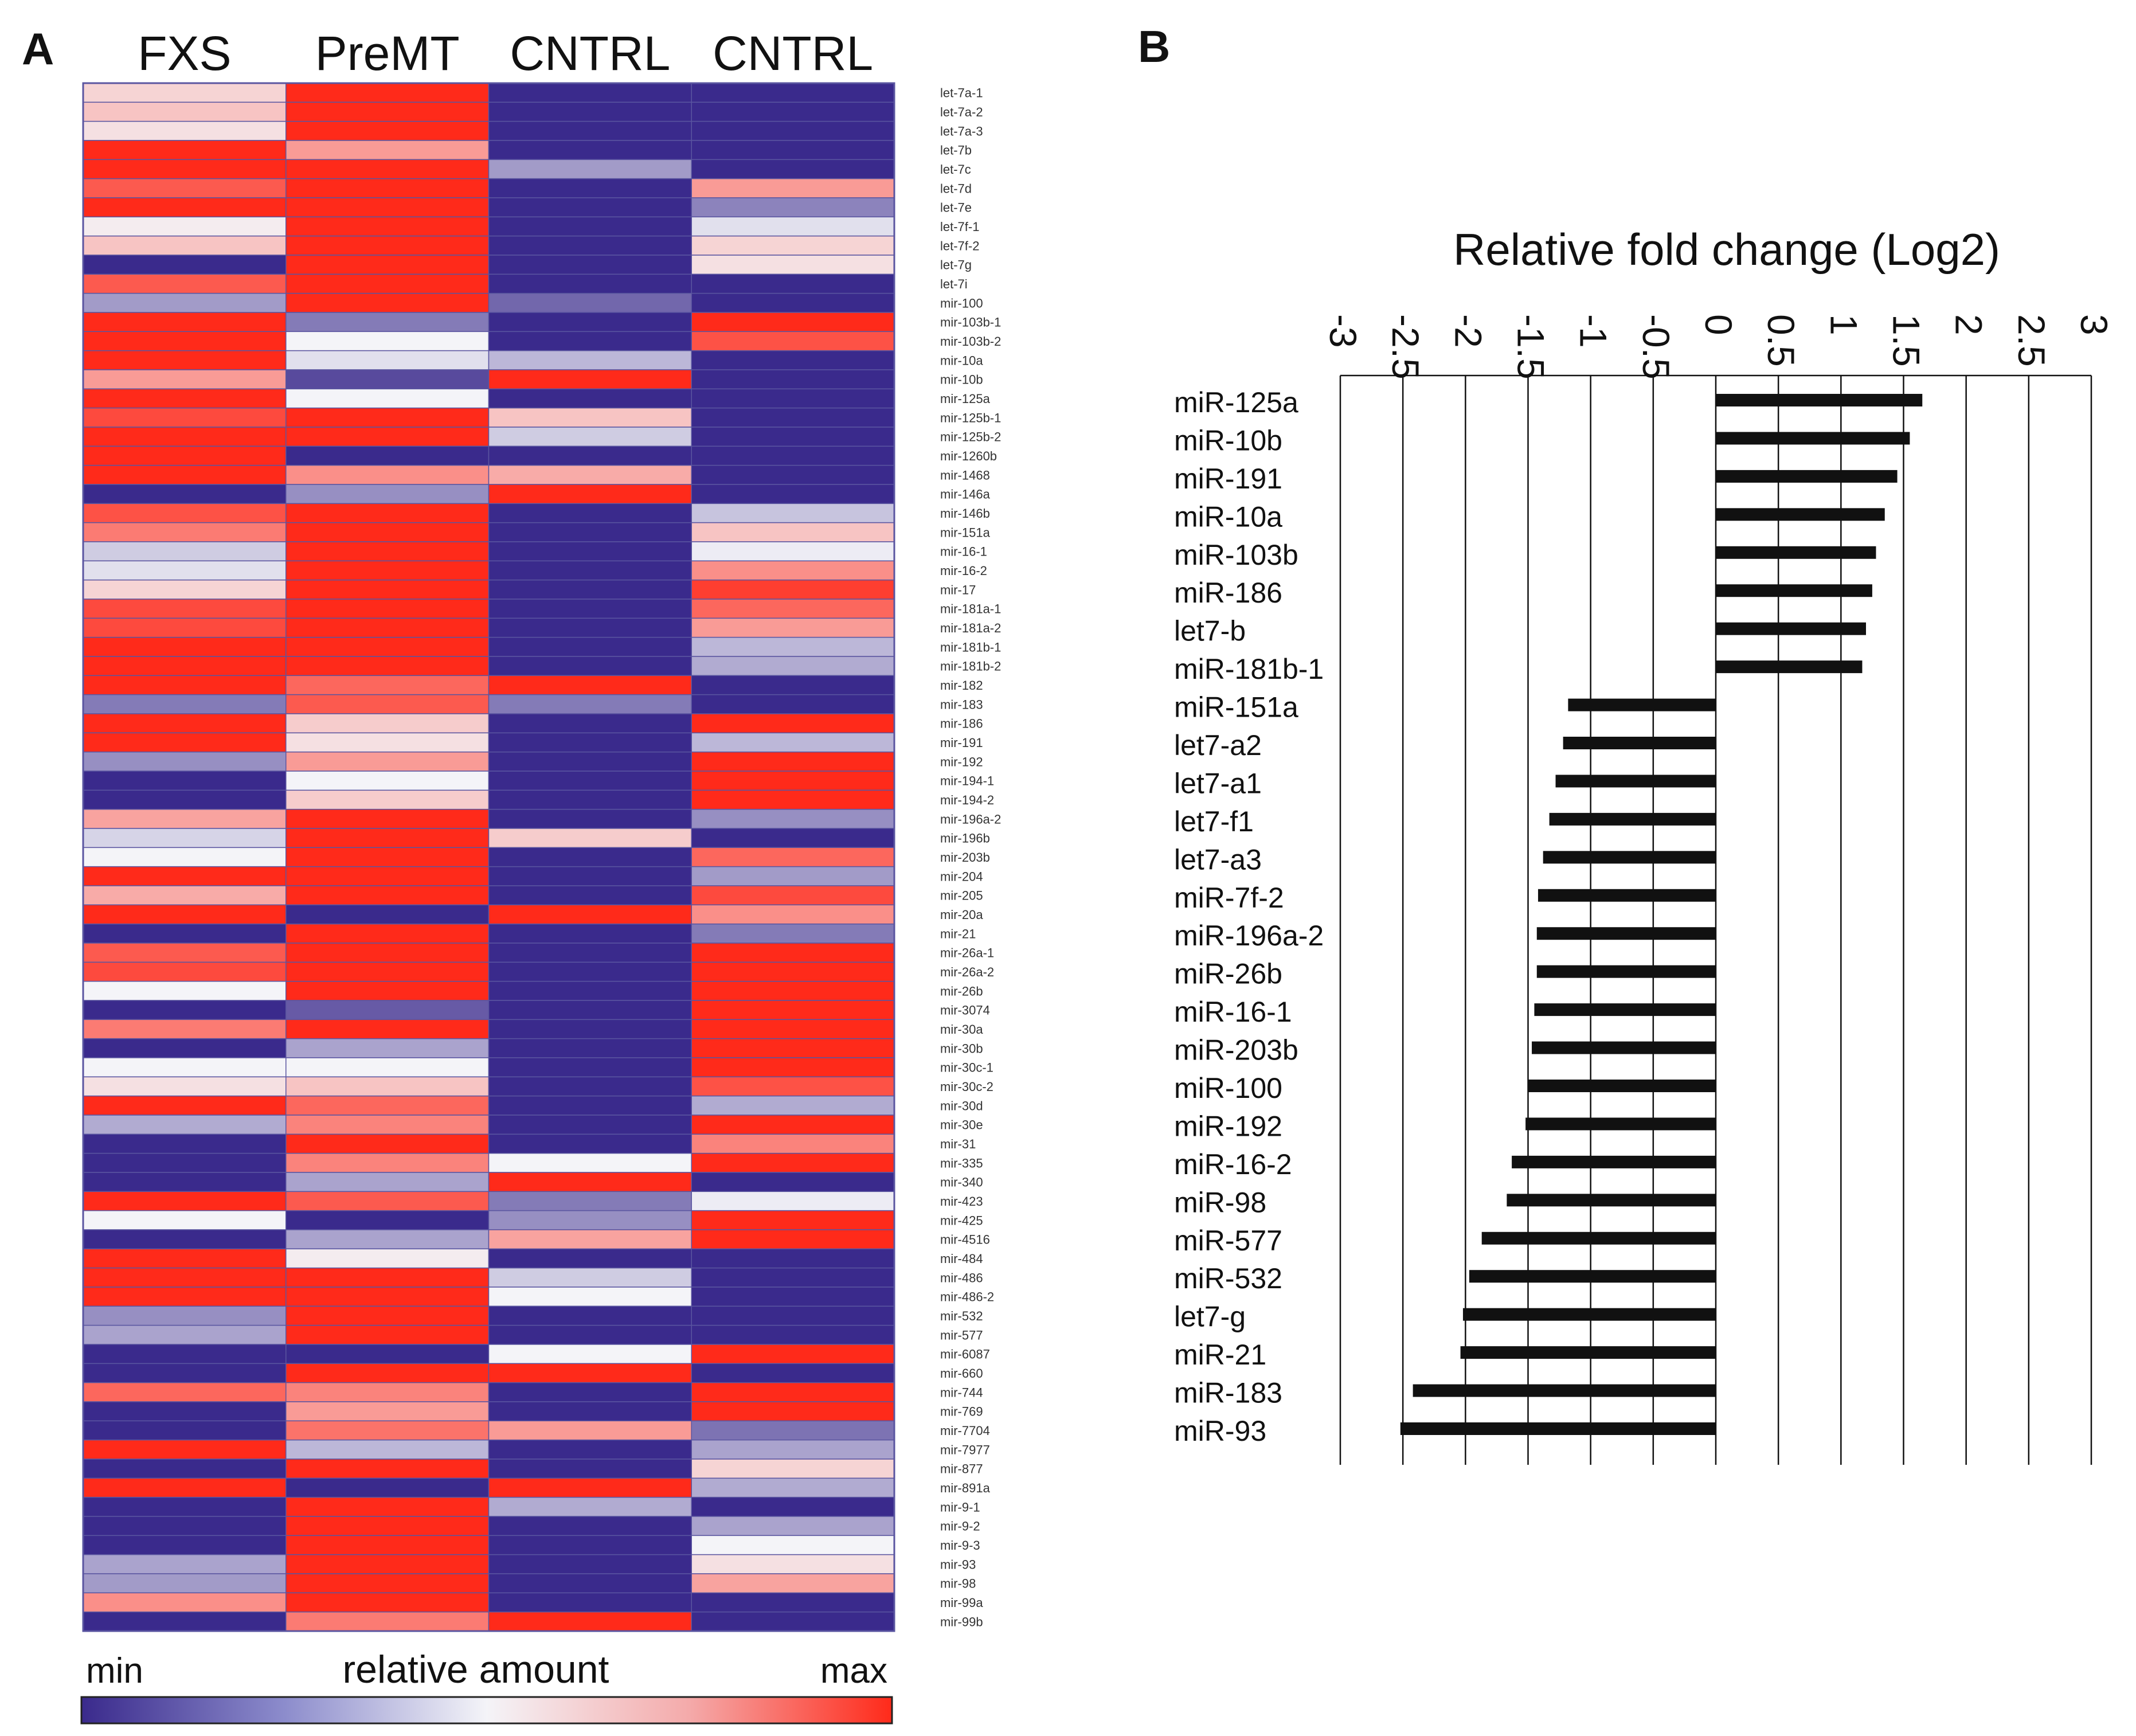 The image size is (2136, 1736). I want to click on heatmap-row-label: mir-877, so click(962, 1469).